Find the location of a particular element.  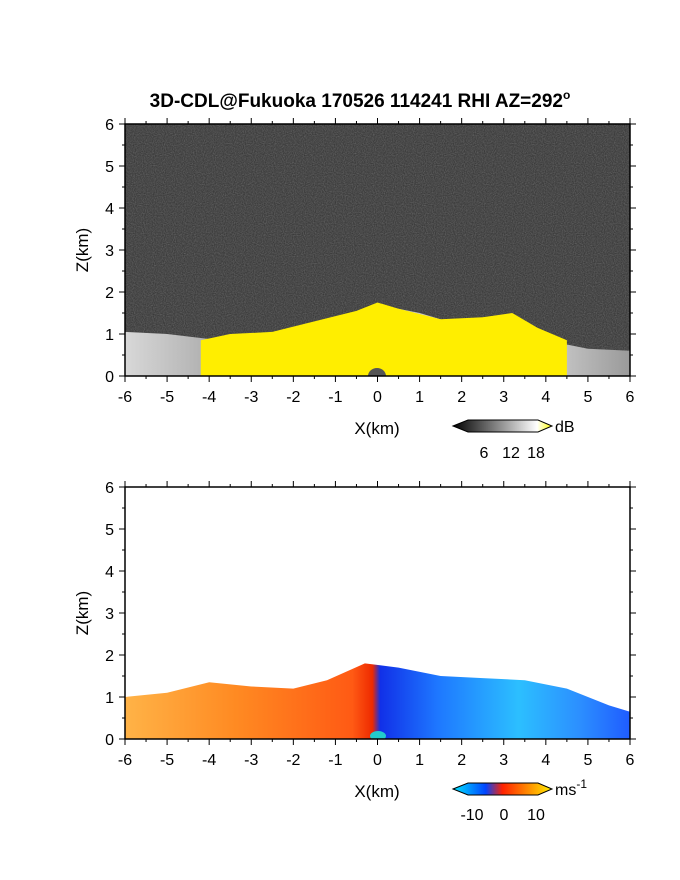

radar-site-shadow is located at coordinates (377, 372).